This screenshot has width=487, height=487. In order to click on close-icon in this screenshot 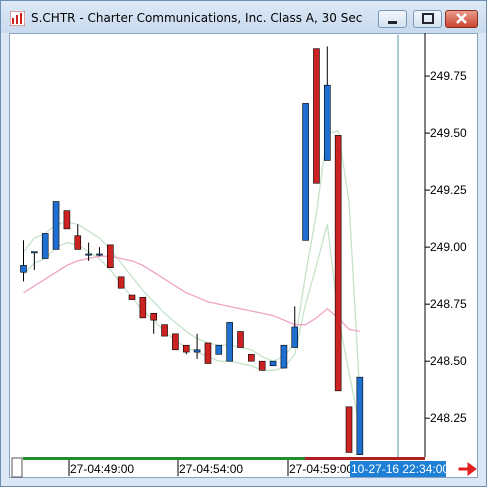, I will do `click(461, 18)`.